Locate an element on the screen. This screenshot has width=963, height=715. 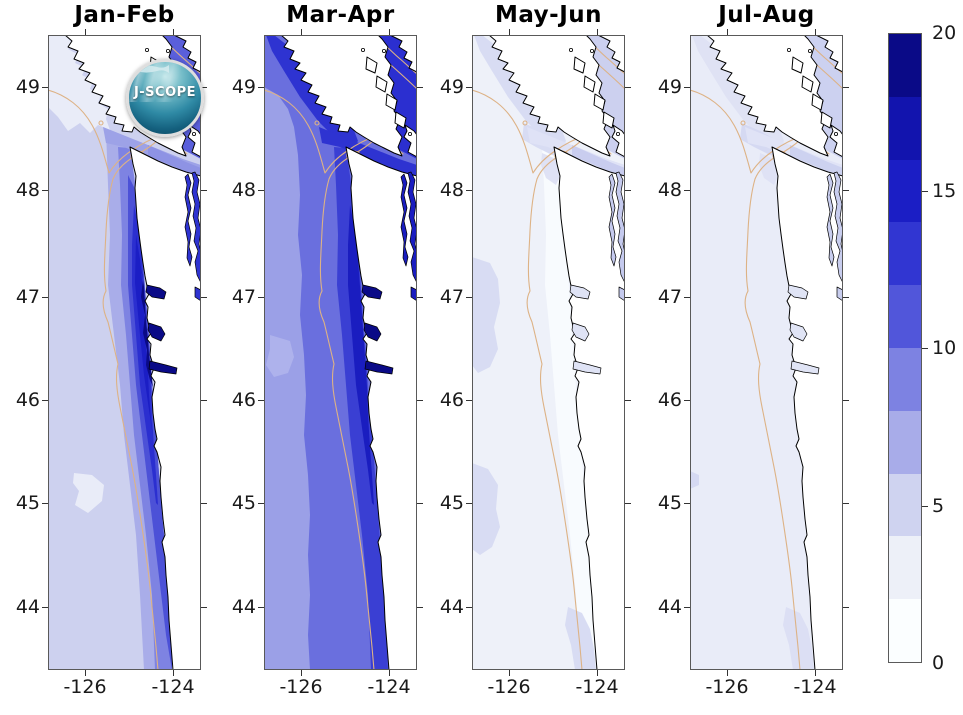
colorbar-tick-mark is located at coordinates (925, 191).